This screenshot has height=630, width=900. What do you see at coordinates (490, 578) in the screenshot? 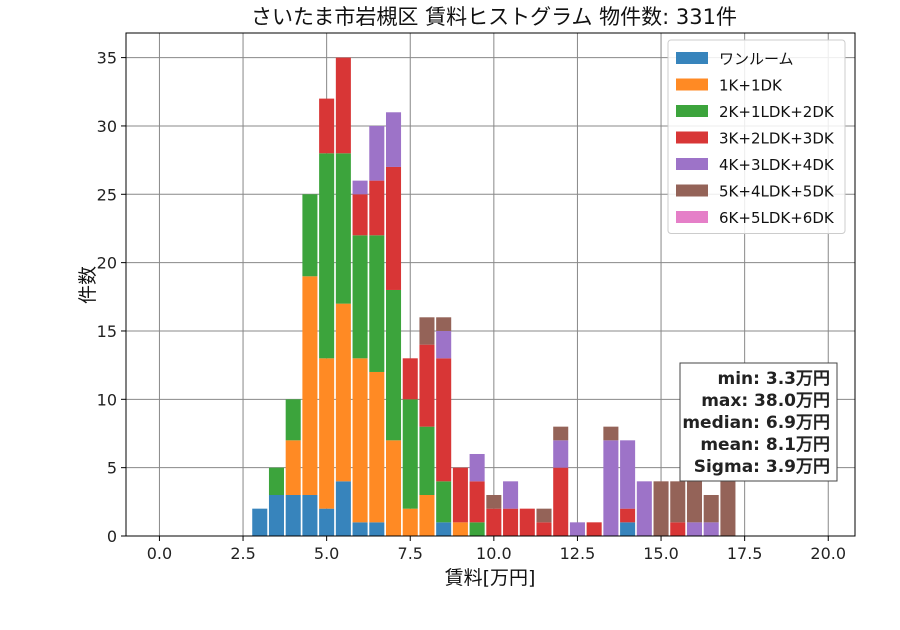
I see `x-axis-label: 賃料[万円]` at bounding box center [490, 578].